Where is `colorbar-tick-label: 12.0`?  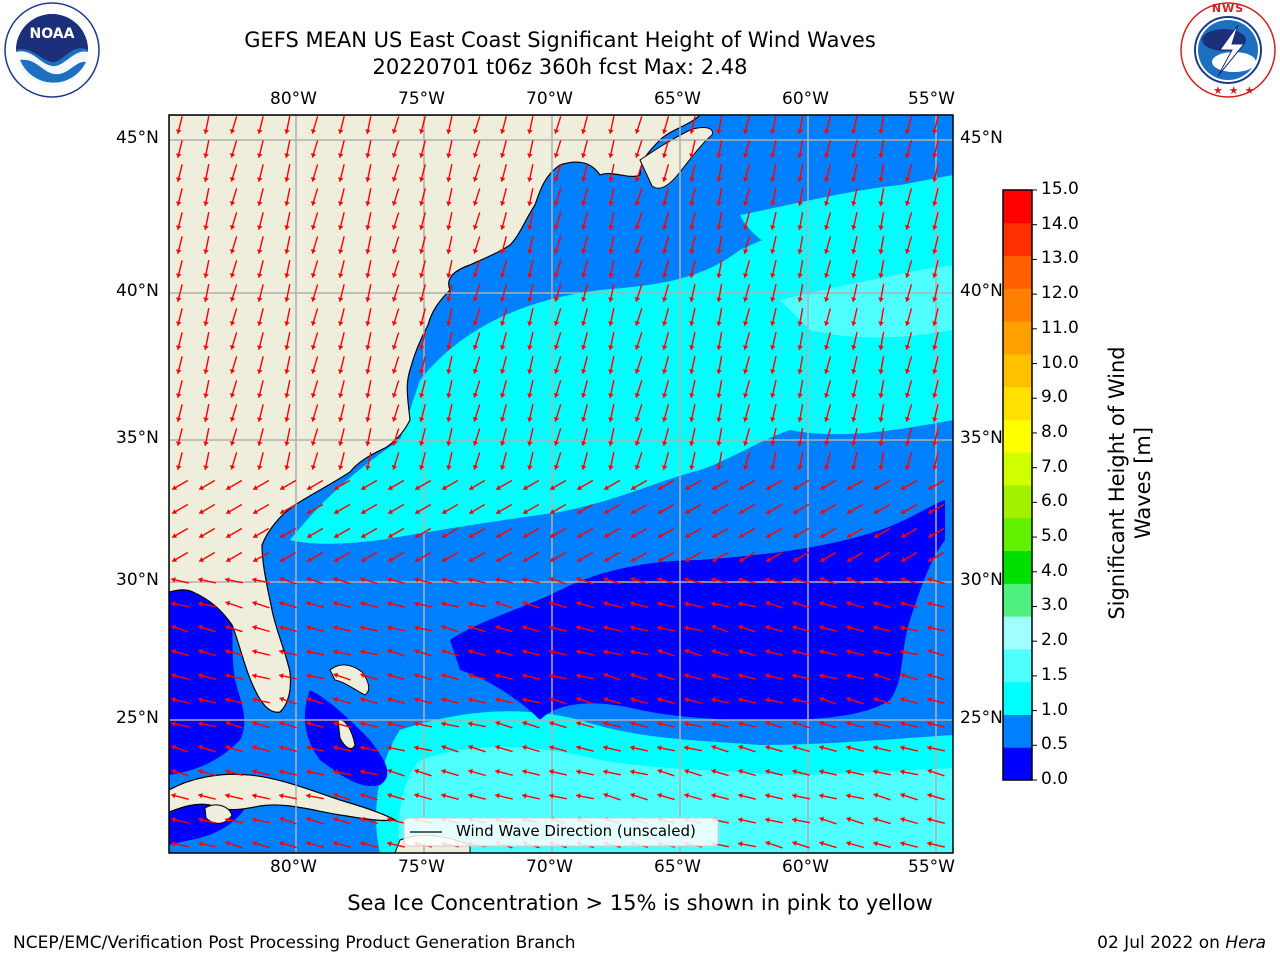
colorbar-tick-label: 12.0 is located at coordinates (1060, 293).